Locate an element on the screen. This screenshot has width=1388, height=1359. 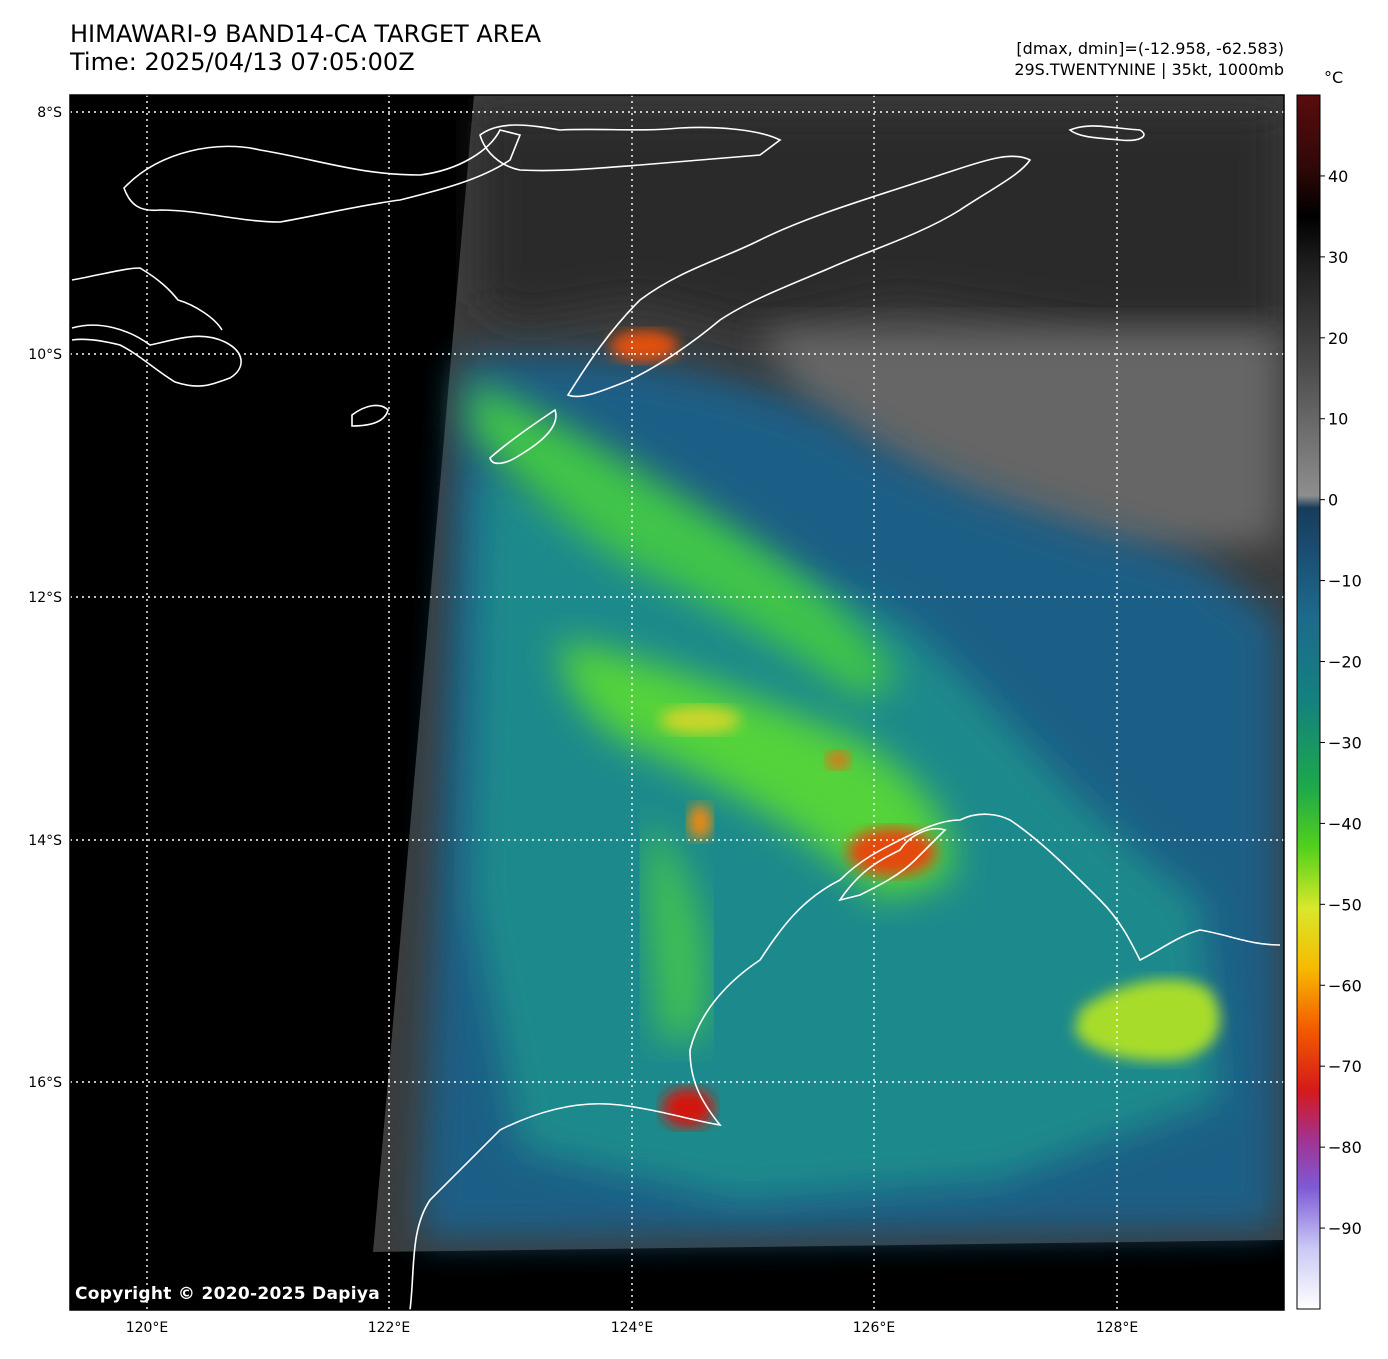
colorbar-tick-label: −80 is located at coordinates (1345, 1147).